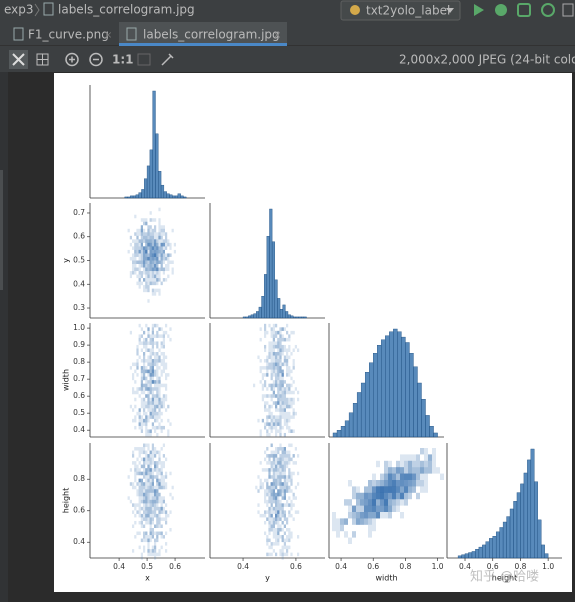  Describe the element at coordinates (465, 566) in the screenshot. I see `x-tick-label: 0.4` at that location.